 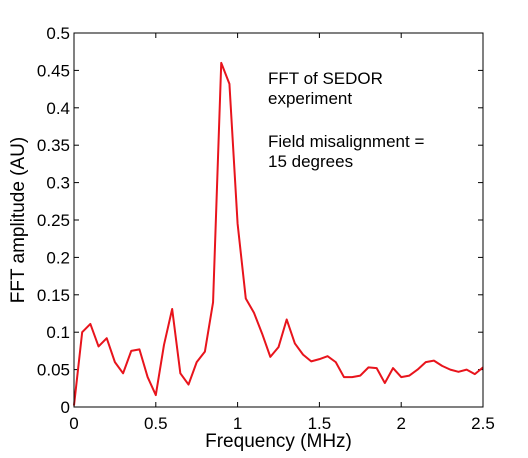 I want to click on y-tick-label: 0.5, so click(x=58, y=33).